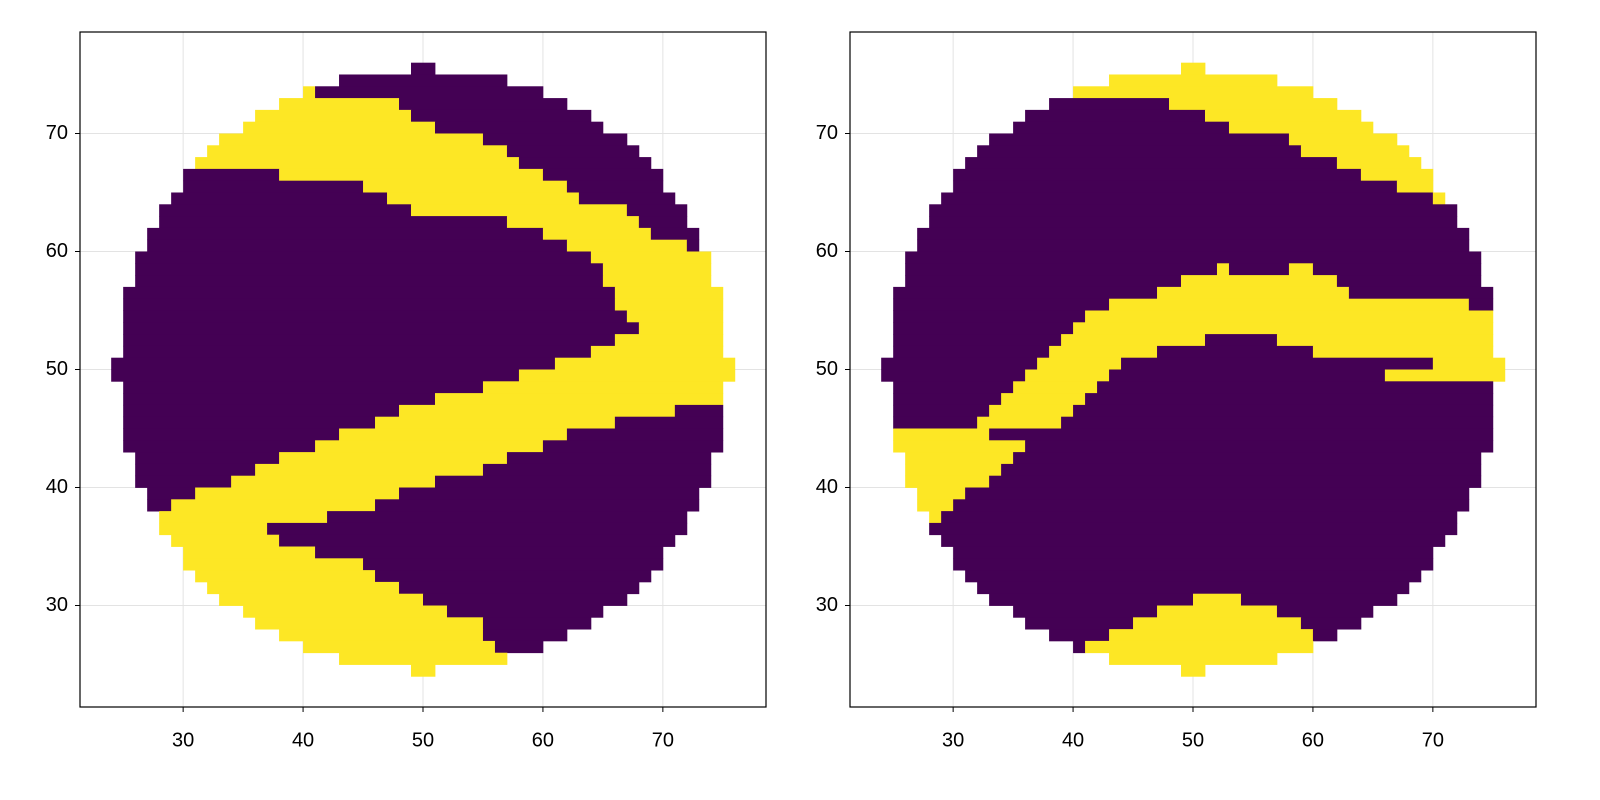 The width and height of the screenshot is (1600, 800). I want to click on x-tick-label: 60, so click(1313, 740).